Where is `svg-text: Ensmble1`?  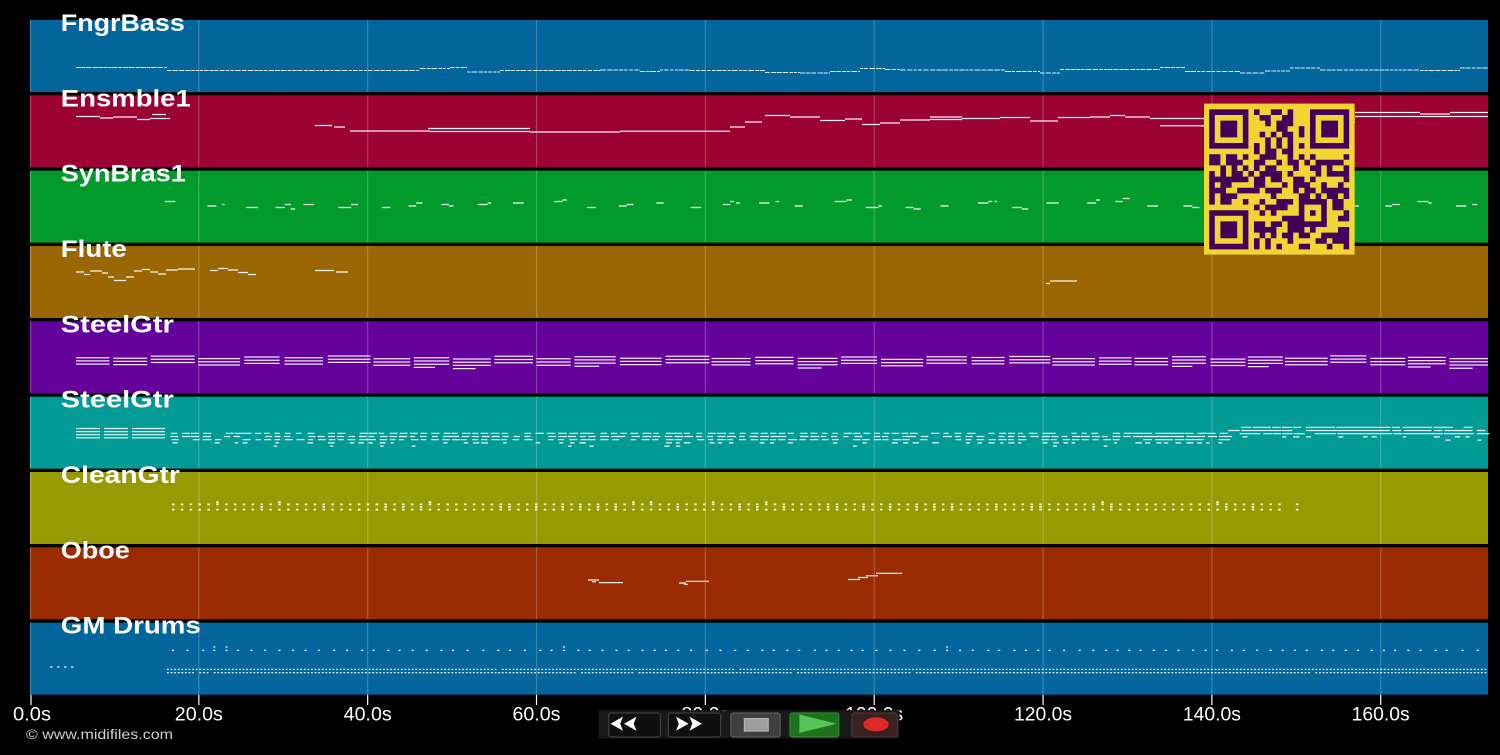 svg-text: Ensmble1 is located at coordinates (126, 98).